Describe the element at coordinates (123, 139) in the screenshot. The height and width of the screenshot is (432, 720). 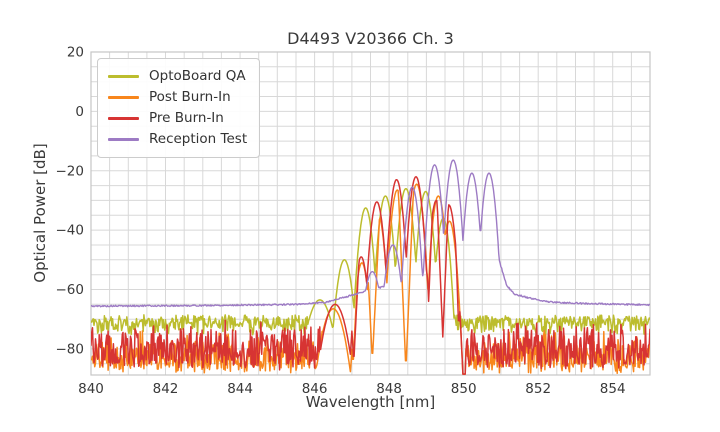
I see `legend-line-swatch-reception-test` at that location.